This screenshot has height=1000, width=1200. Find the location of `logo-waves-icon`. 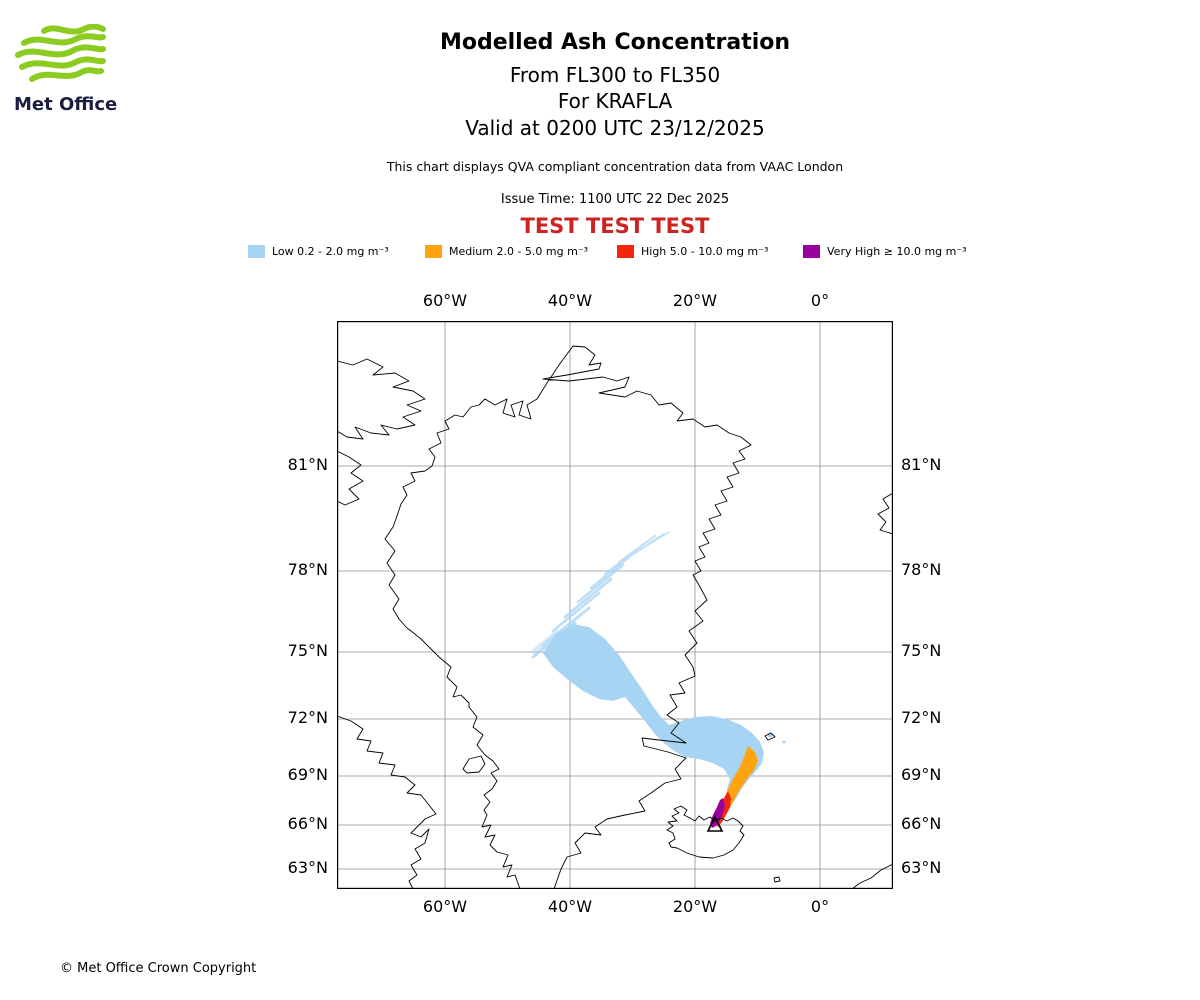

logo-waves-icon is located at coordinates (60, 52).